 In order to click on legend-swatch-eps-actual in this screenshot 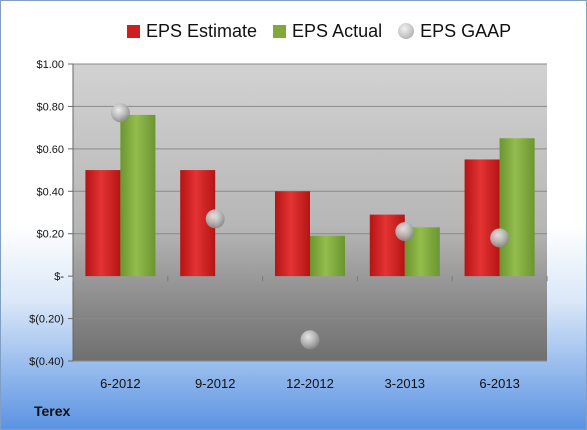, I will do `click(280, 31)`.